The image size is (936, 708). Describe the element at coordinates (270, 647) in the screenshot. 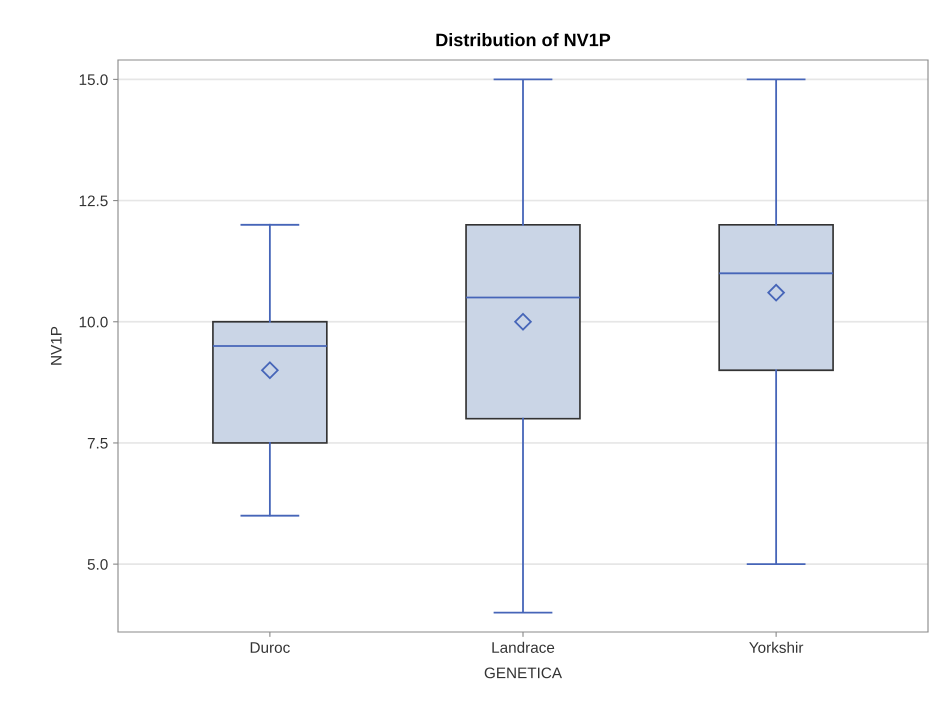

I see `x-tick-label: Duroc` at that location.